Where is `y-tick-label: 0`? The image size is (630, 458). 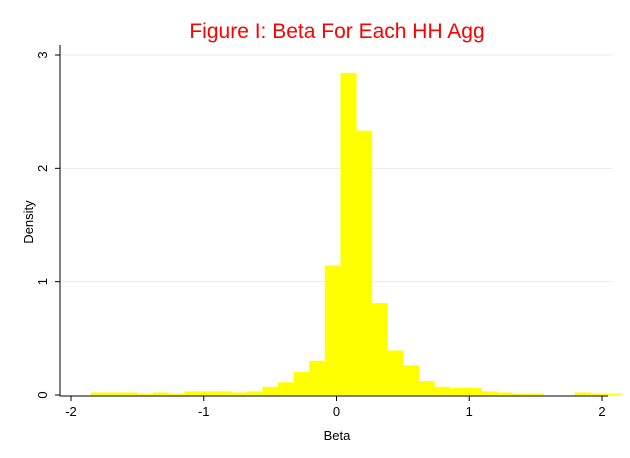 y-tick-label: 0 is located at coordinates (42, 394).